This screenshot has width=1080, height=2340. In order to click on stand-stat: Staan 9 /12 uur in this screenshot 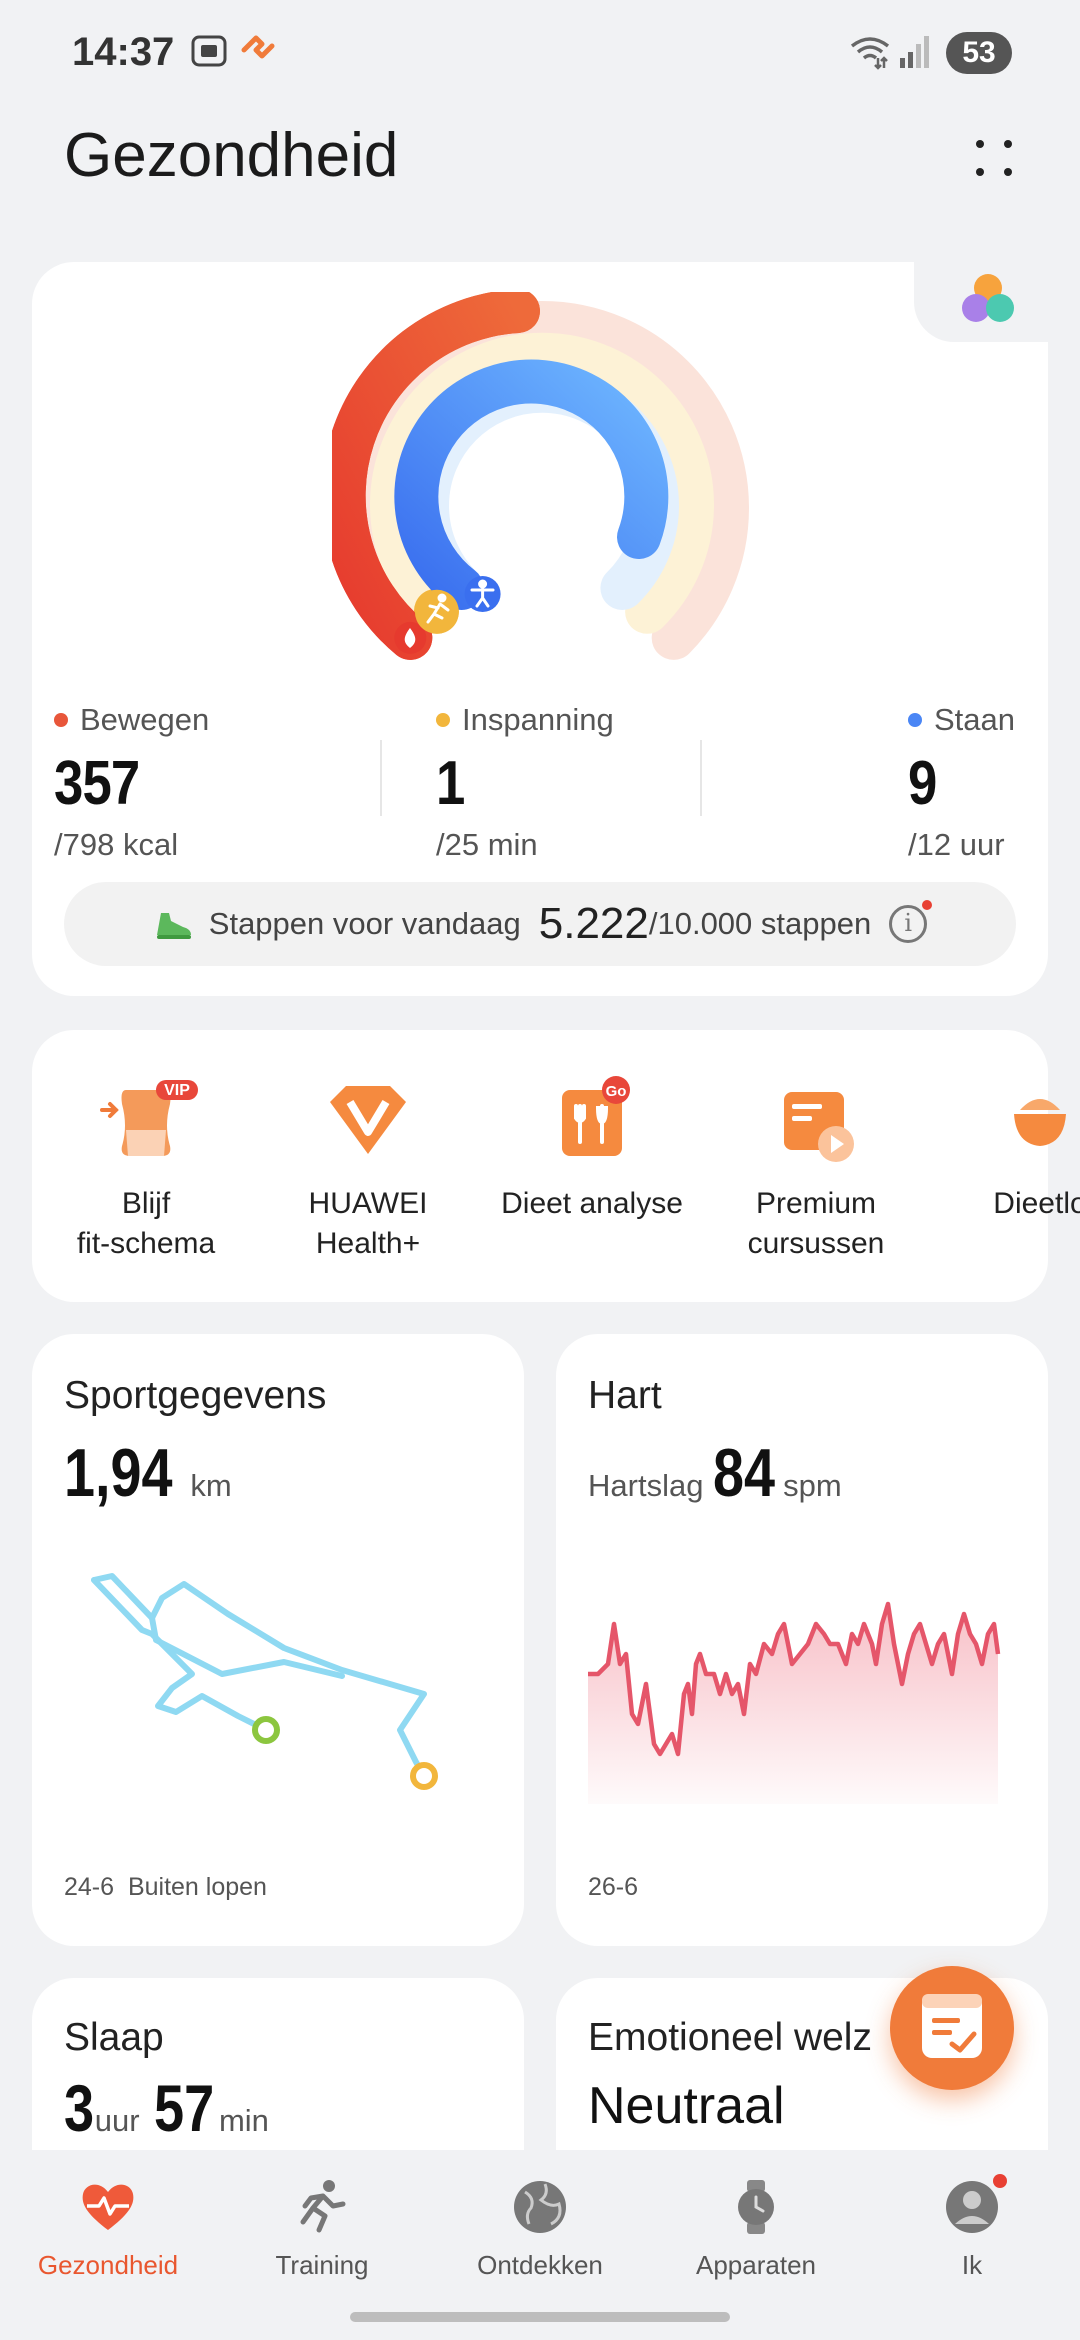, I will do `click(961, 782)`.